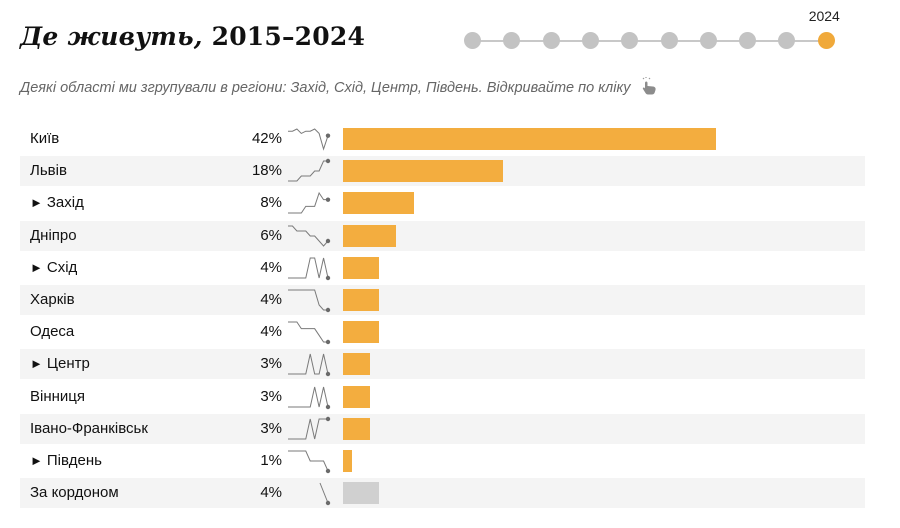 The height and width of the screenshot is (528, 900). What do you see at coordinates (649, 88) in the screenshot?
I see `pointing-hand-icon` at bounding box center [649, 88].